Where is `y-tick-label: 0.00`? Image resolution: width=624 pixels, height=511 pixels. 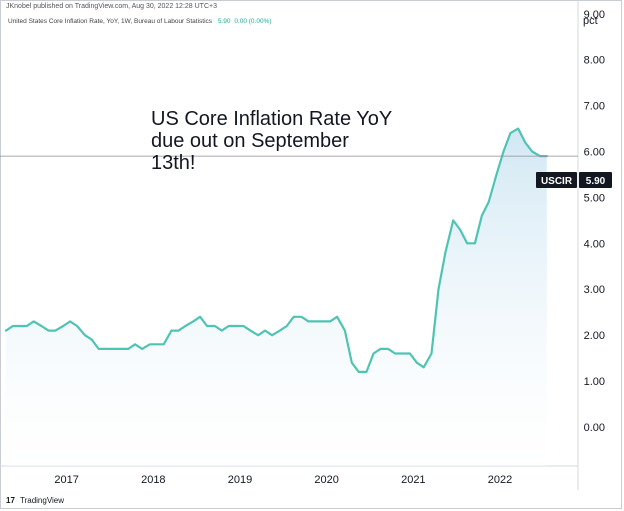 y-tick-label: 0.00 is located at coordinates (594, 428).